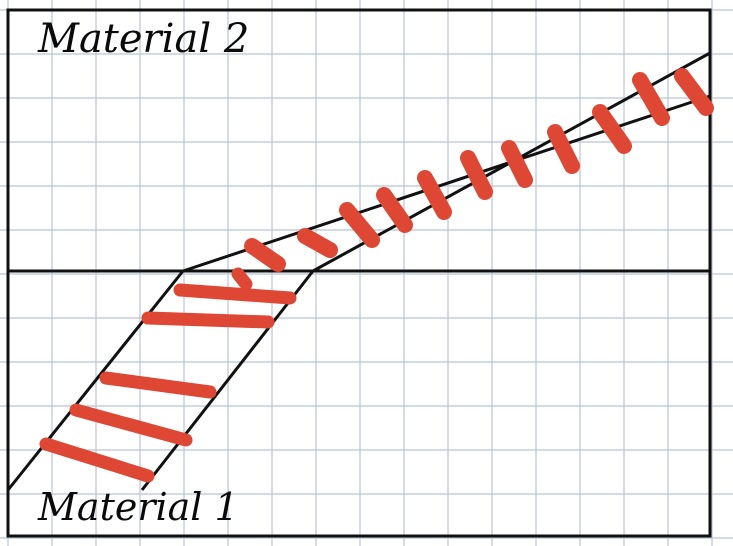  What do you see at coordinates (138, 507) in the screenshot?
I see `material-1-label: Material 1` at bounding box center [138, 507].